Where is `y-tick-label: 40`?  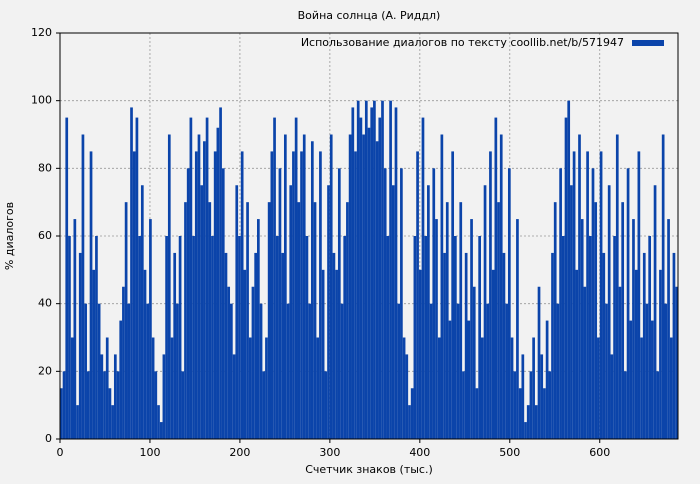 y-tick-label: 40 is located at coordinates (45, 303).